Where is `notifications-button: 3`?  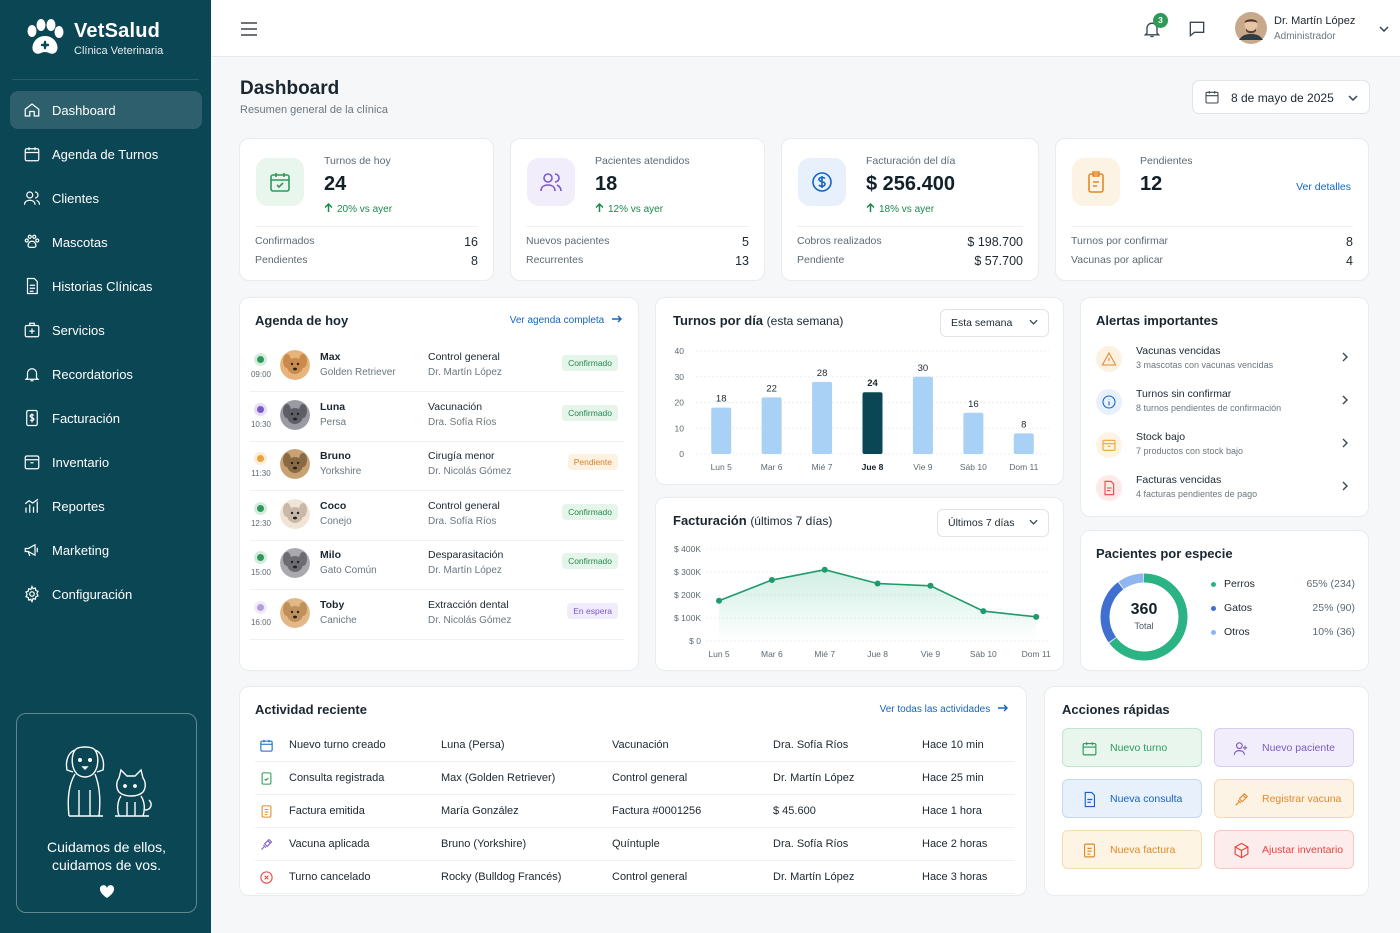
notifications-button: 3 is located at coordinates (1154, 27).